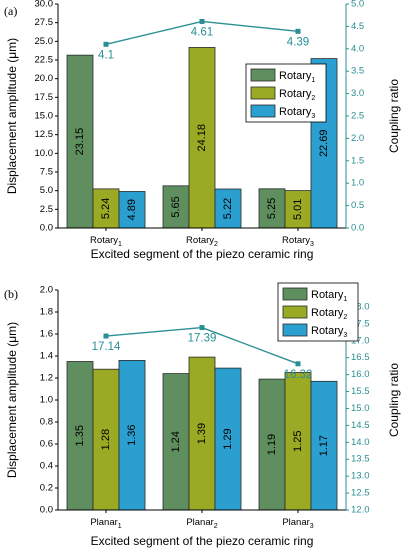  I want to click on y2-tick-label: 16.0, so click(360, 374).